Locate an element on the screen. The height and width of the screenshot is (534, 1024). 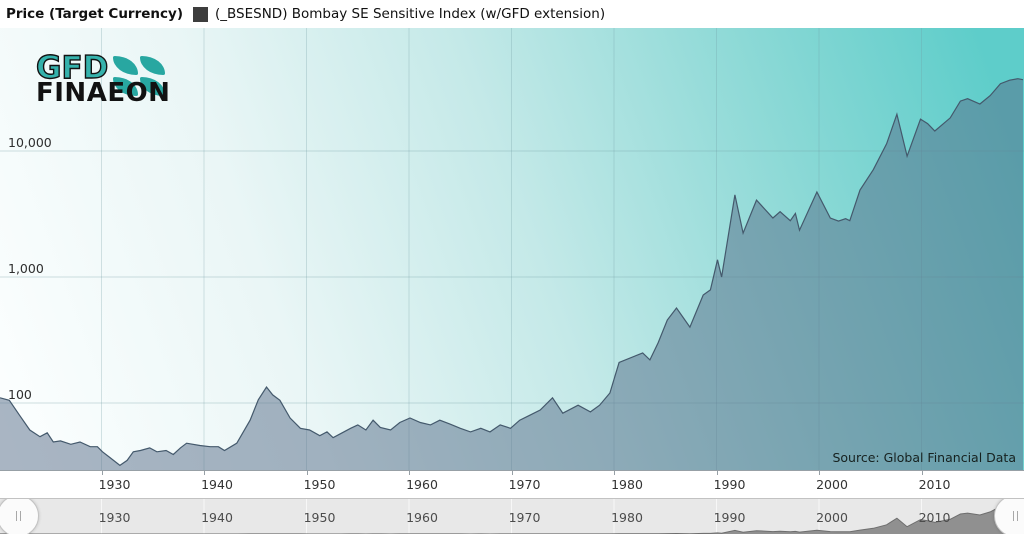
source-note: Source: Global Financial Data is located at coordinates (924, 457).